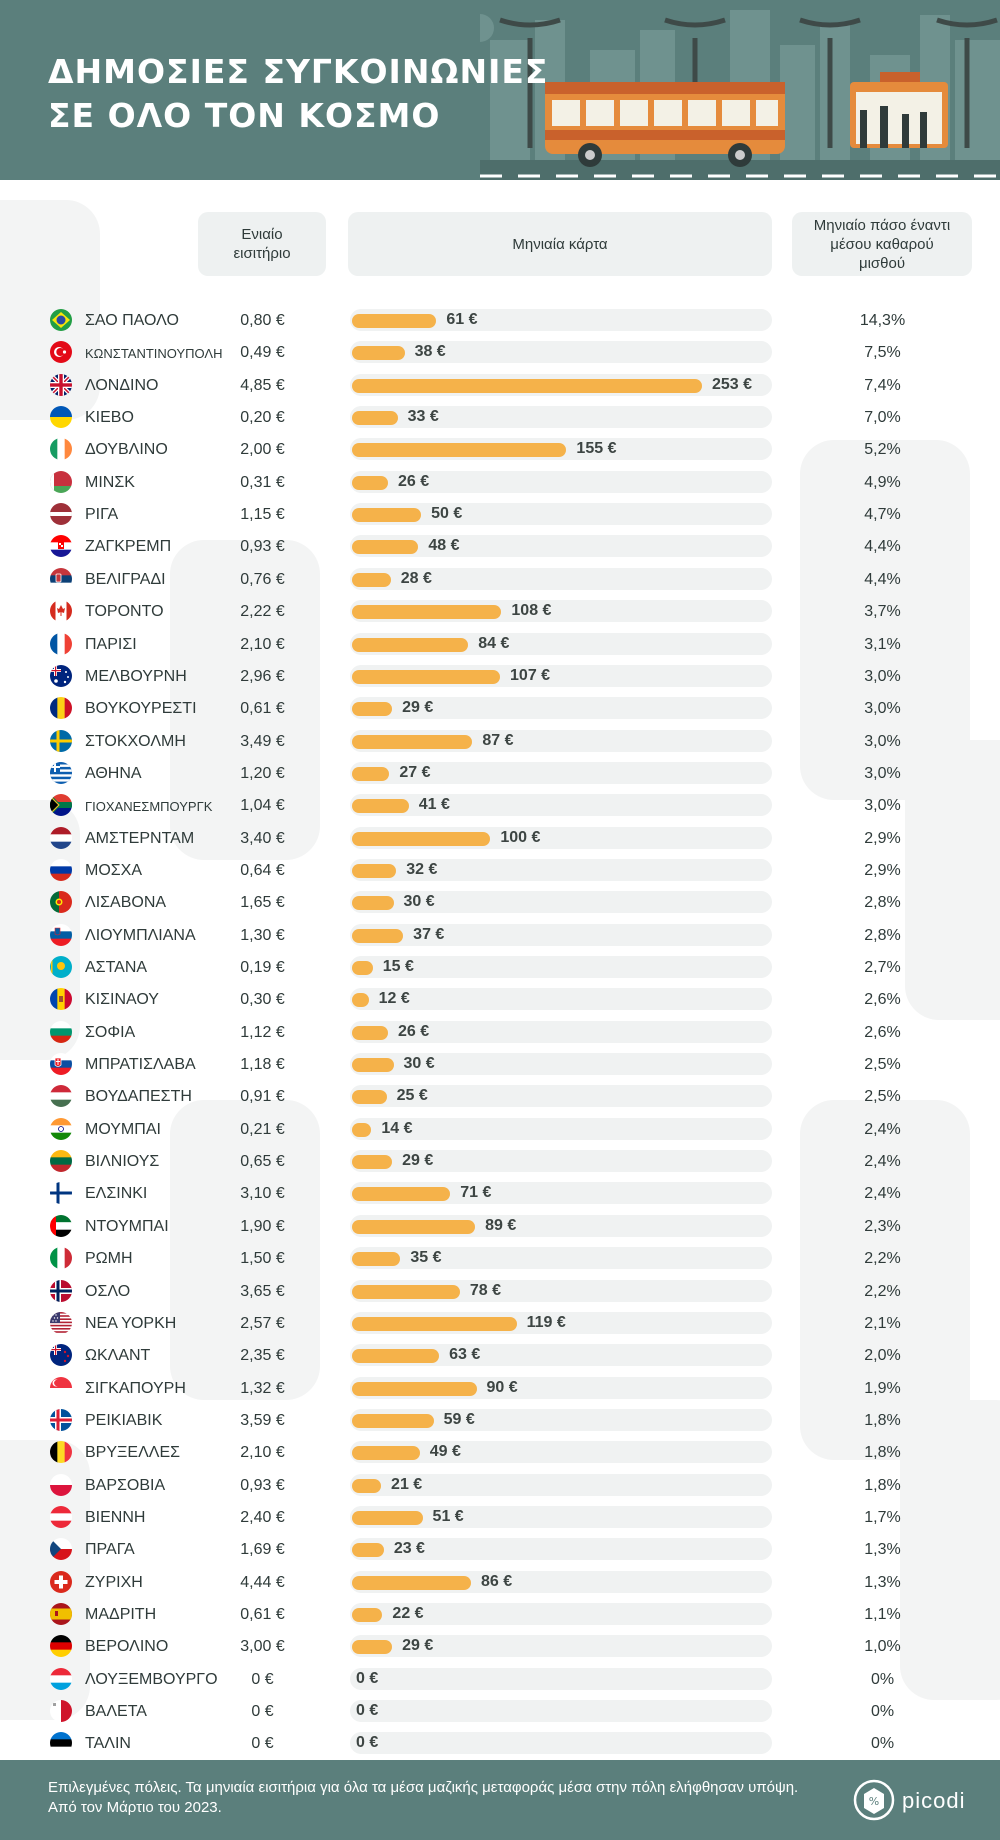 This screenshot has width=1000, height=1840. What do you see at coordinates (116, 967) in the screenshot?
I see `city-name: ΑΣΤΑΝΑ` at bounding box center [116, 967].